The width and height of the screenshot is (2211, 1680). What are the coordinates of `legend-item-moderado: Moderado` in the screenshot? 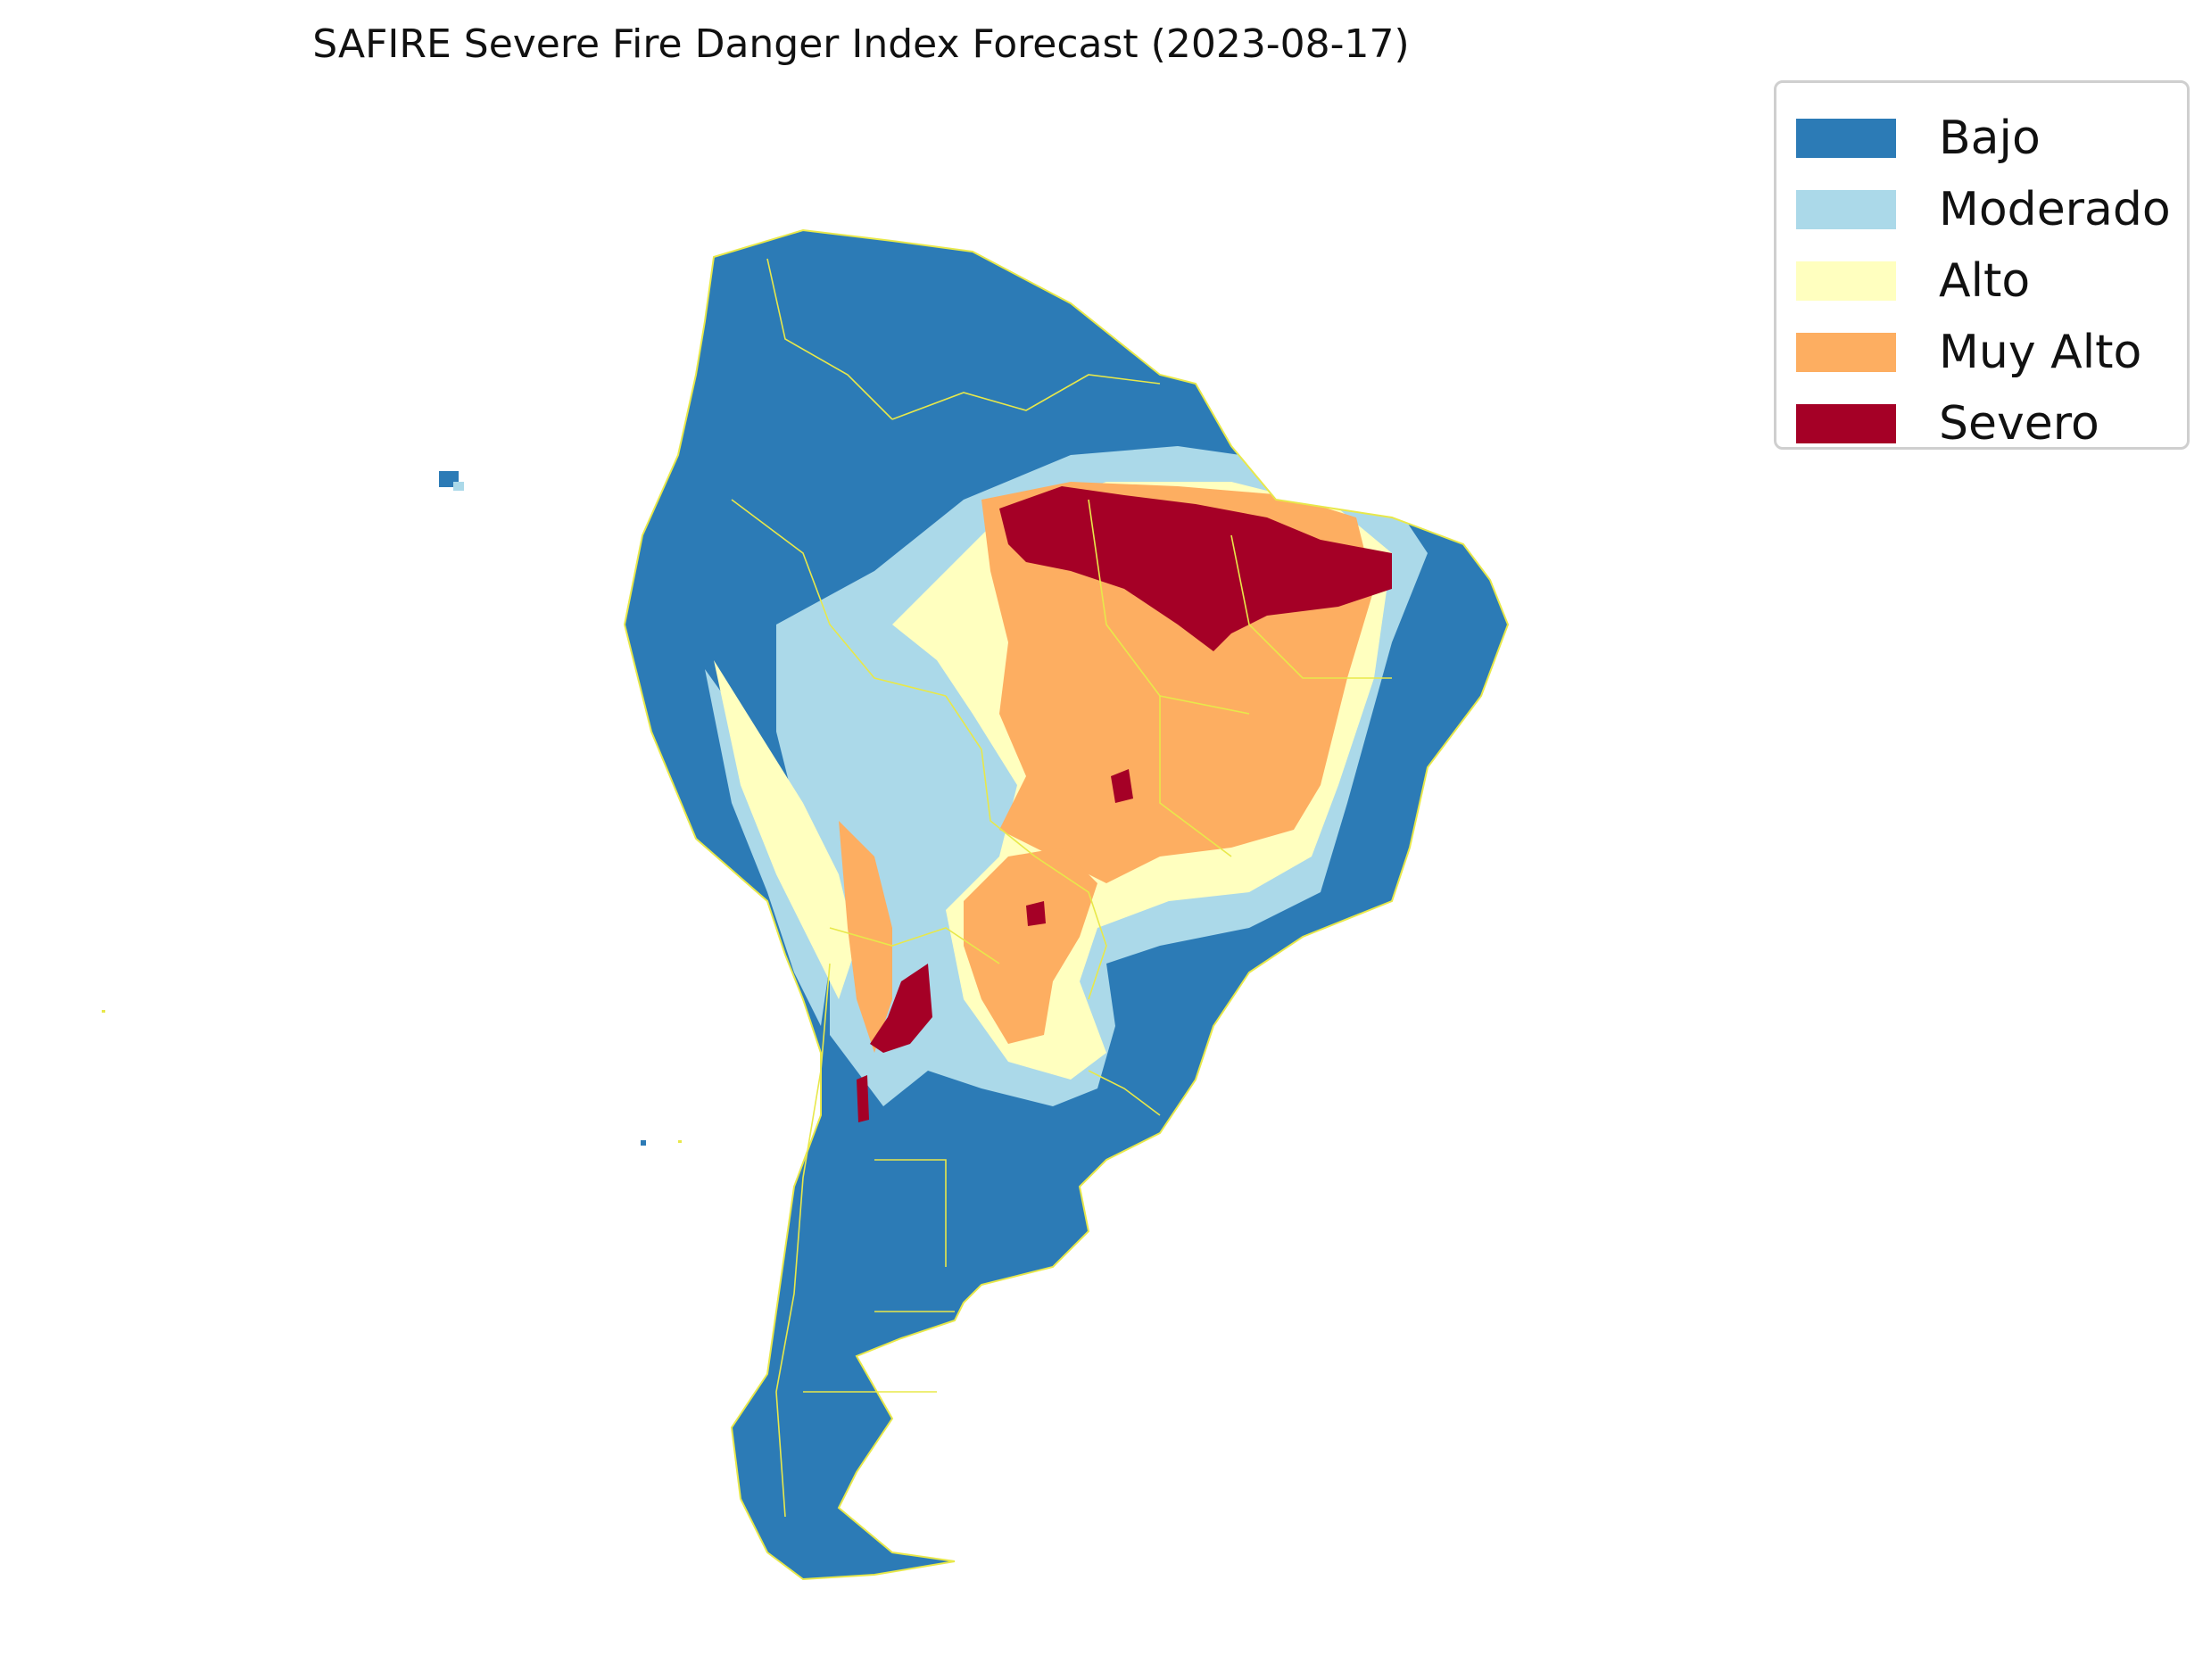 It's located at (1991, 209).